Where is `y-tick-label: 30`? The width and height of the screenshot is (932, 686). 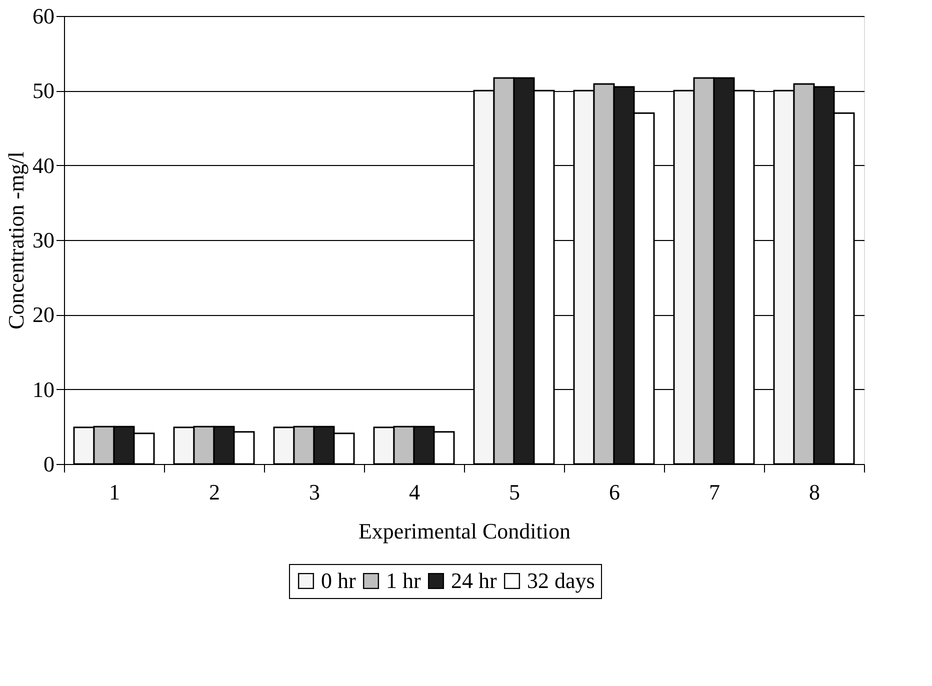 y-tick-label: 30 is located at coordinates (43, 240).